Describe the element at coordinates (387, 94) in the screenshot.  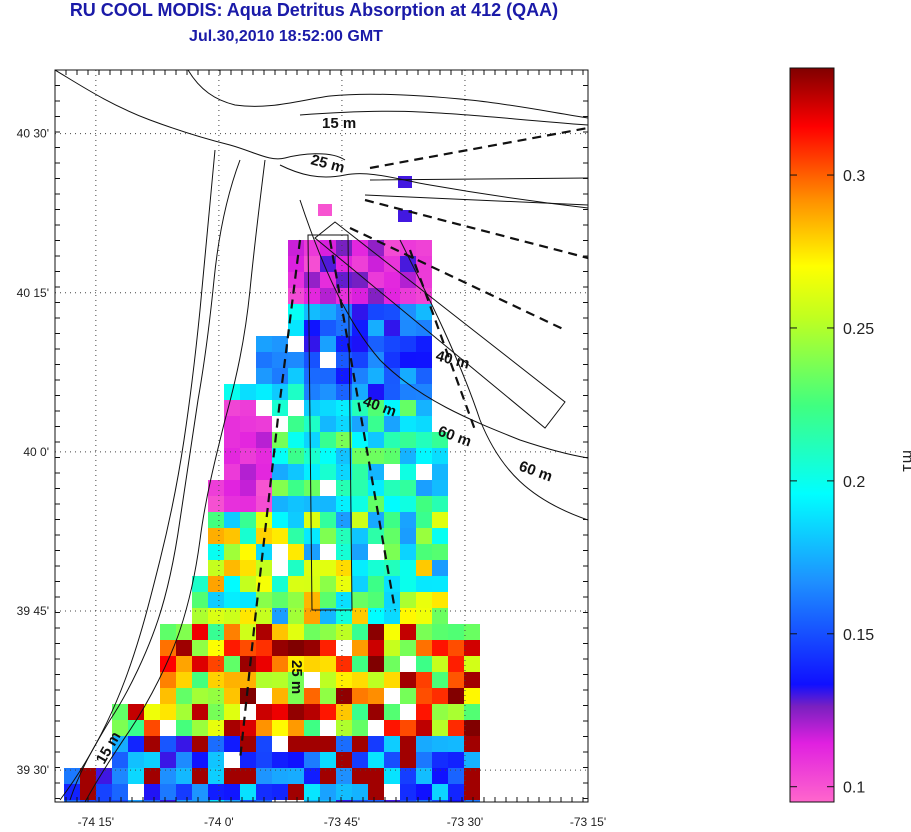
I see `coastline-long-island` at that location.